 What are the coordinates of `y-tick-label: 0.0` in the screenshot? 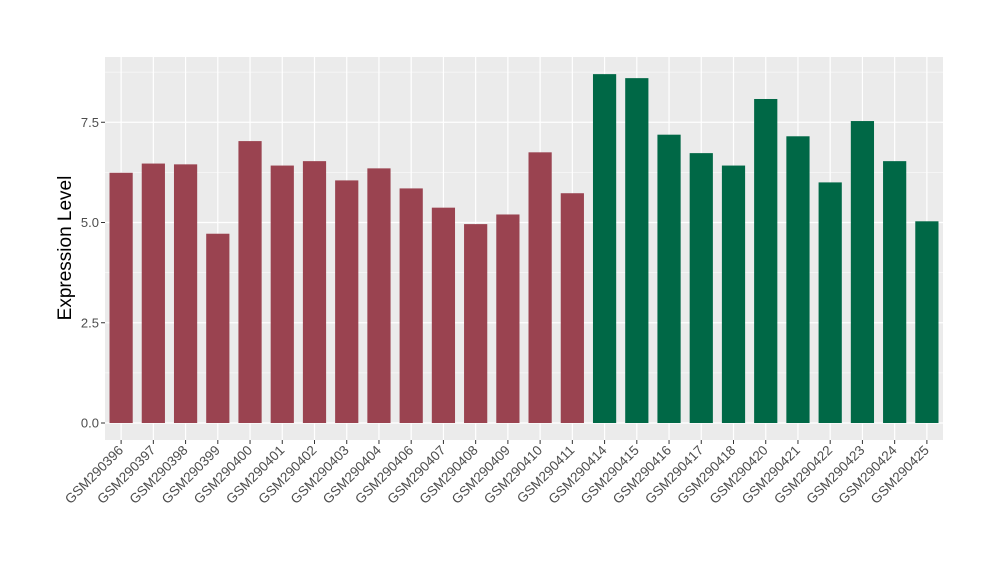 It's located at (90, 423).